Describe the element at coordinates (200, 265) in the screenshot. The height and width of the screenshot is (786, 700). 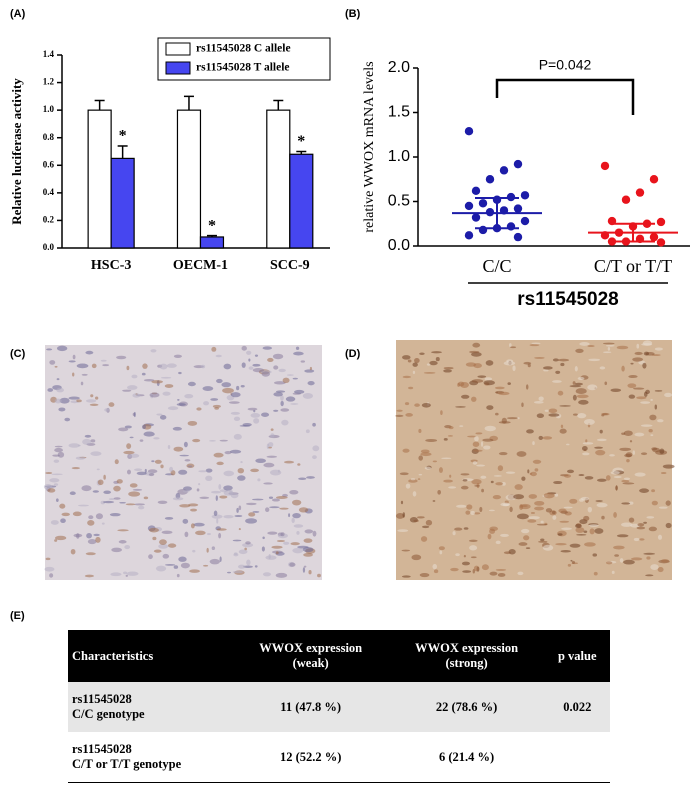
I see `x-tick-label: OECM-1` at that location.